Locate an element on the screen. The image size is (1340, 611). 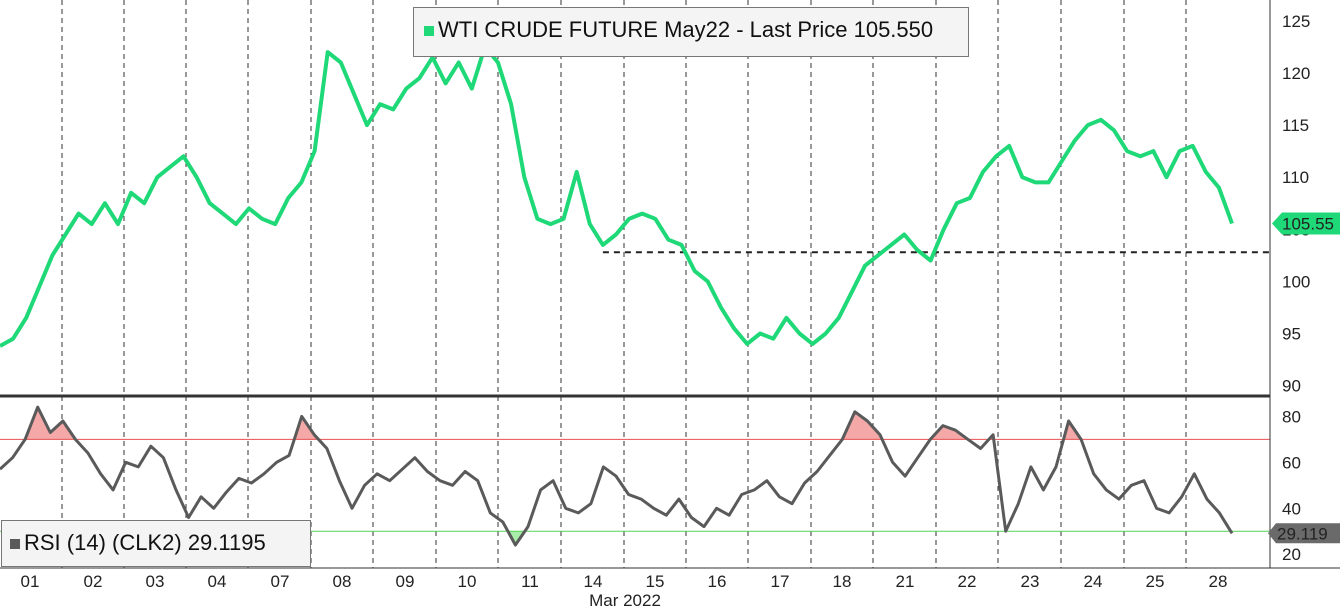
price-tick-label-115: 115 is located at coordinates (1295, 125).